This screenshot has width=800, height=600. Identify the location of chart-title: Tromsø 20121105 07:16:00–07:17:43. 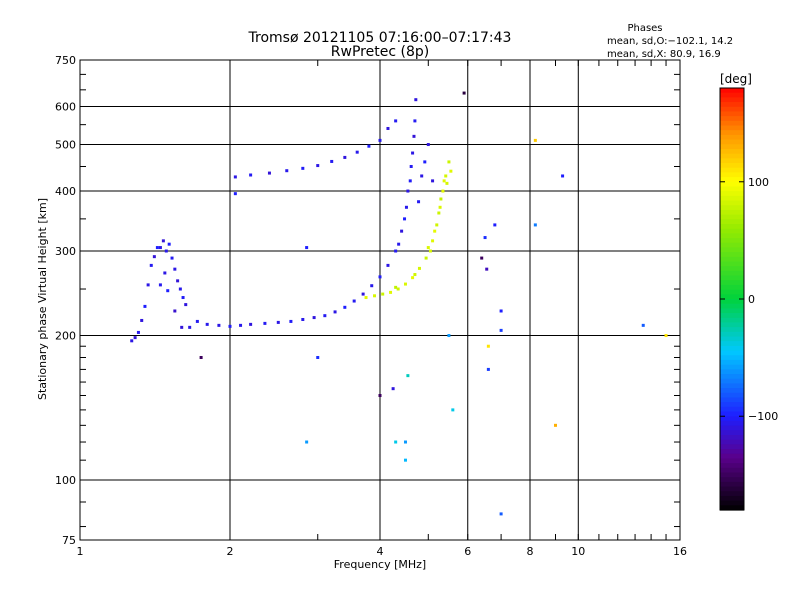
(380, 38).